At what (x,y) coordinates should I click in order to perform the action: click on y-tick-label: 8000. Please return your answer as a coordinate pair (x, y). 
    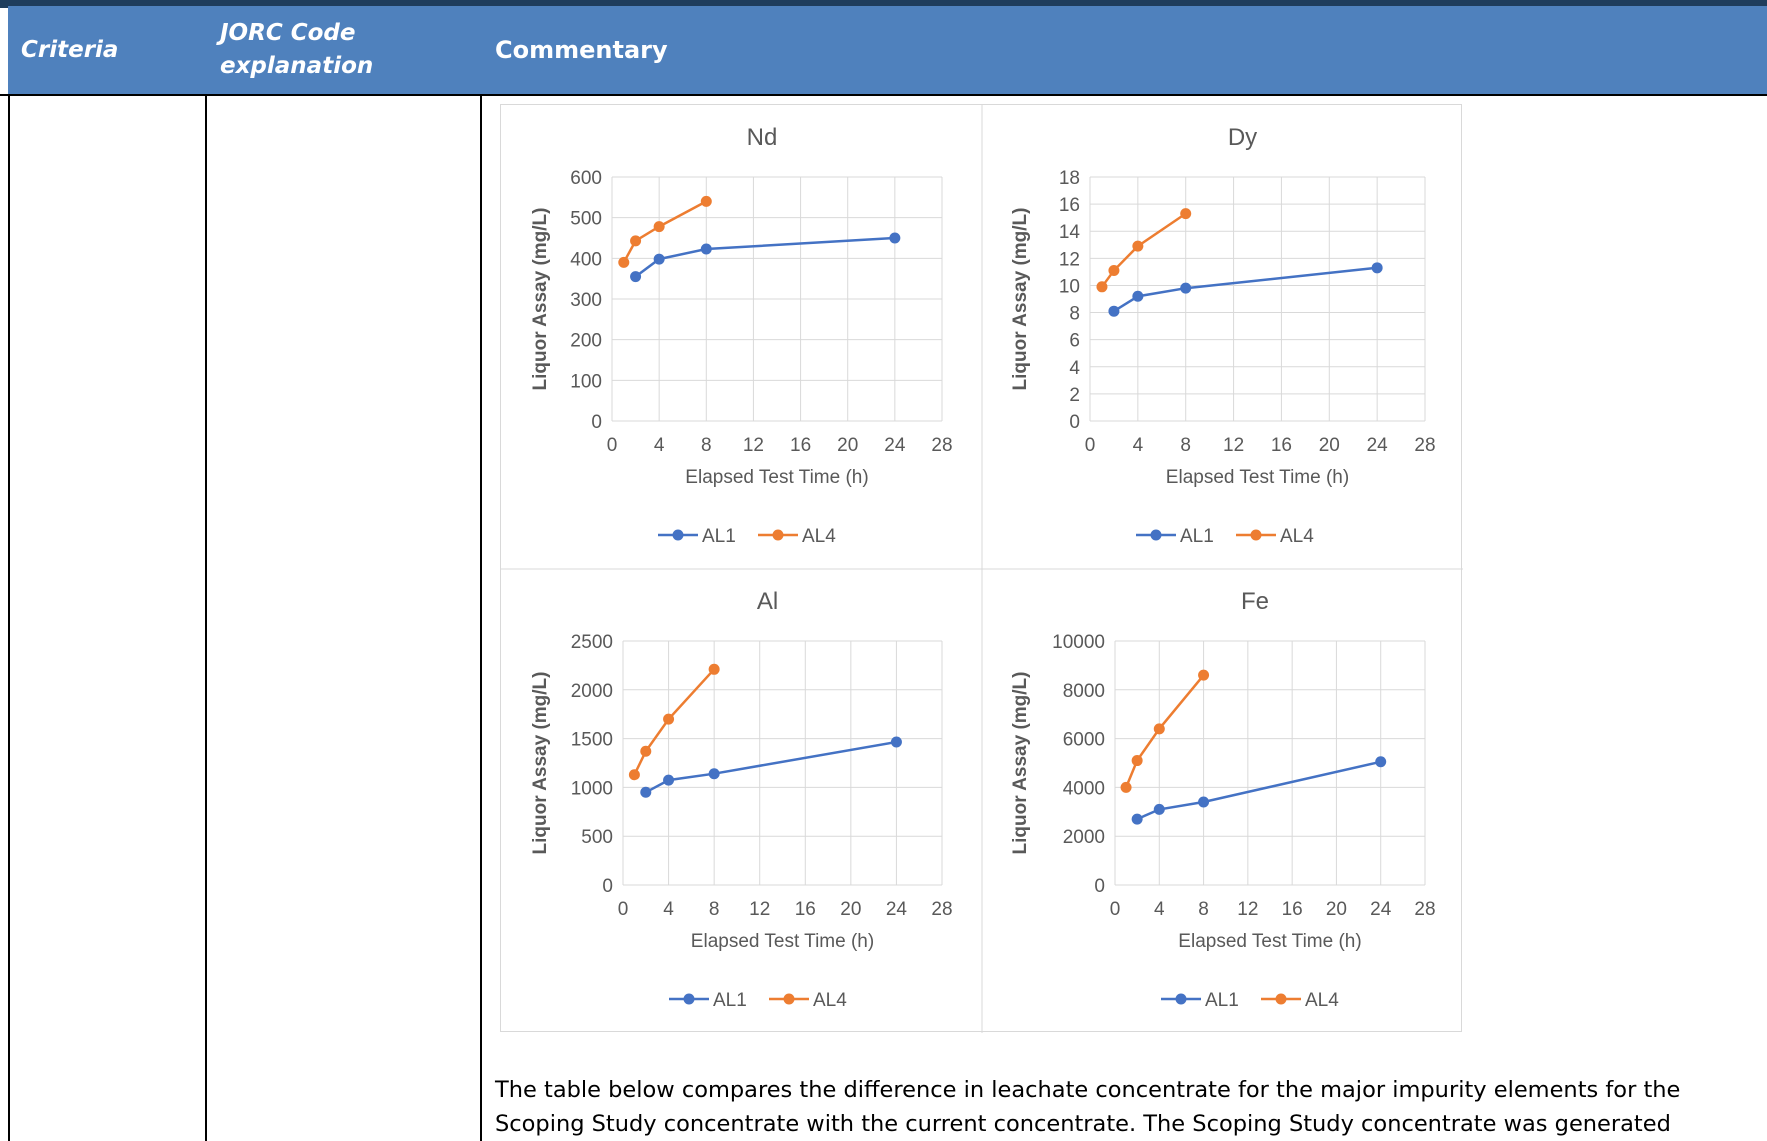
    Looking at the image, I should click on (1084, 691).